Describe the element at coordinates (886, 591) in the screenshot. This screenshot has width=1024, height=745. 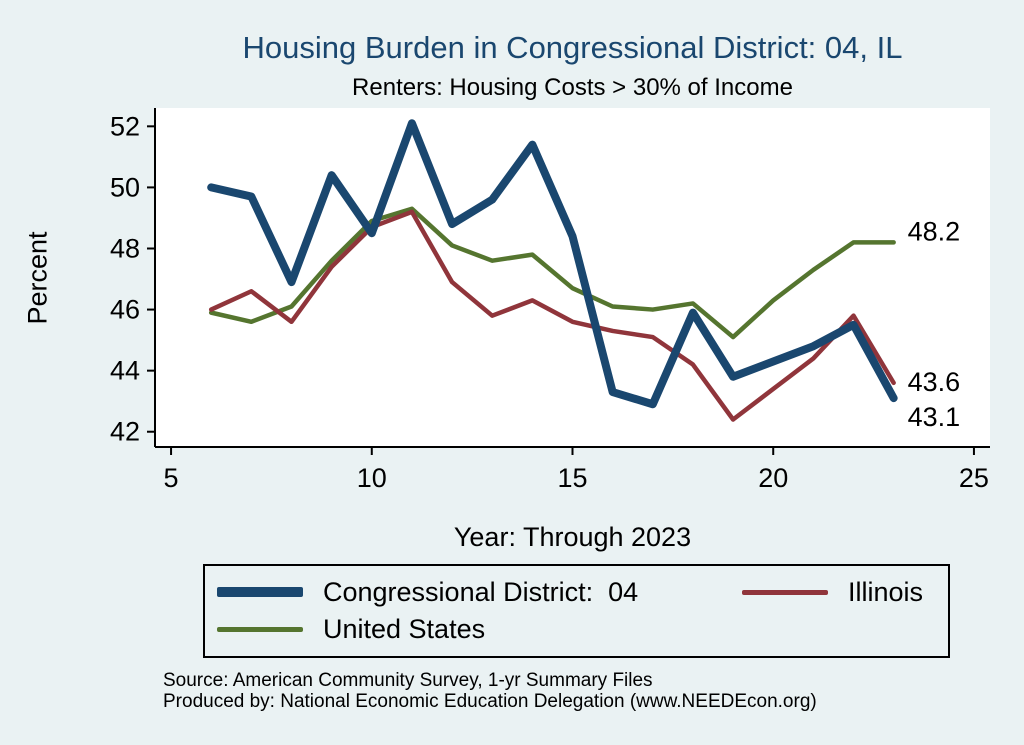
I see `legend-label-illinois: Illinois` at that location.